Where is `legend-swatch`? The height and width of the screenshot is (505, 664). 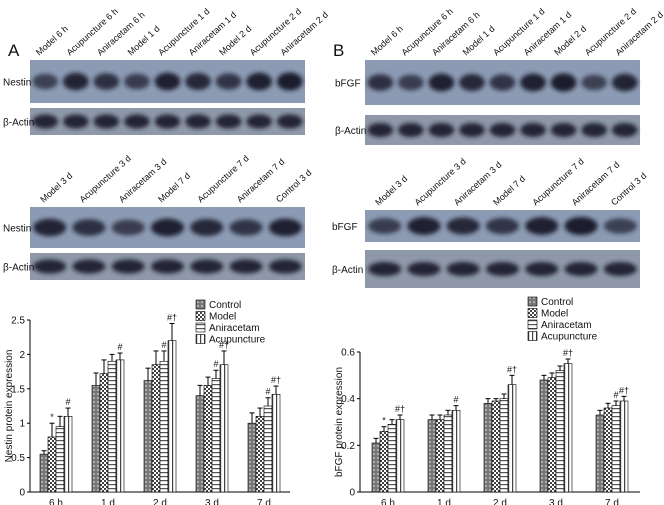 legend-swatch is located at coordinates (200, 339).